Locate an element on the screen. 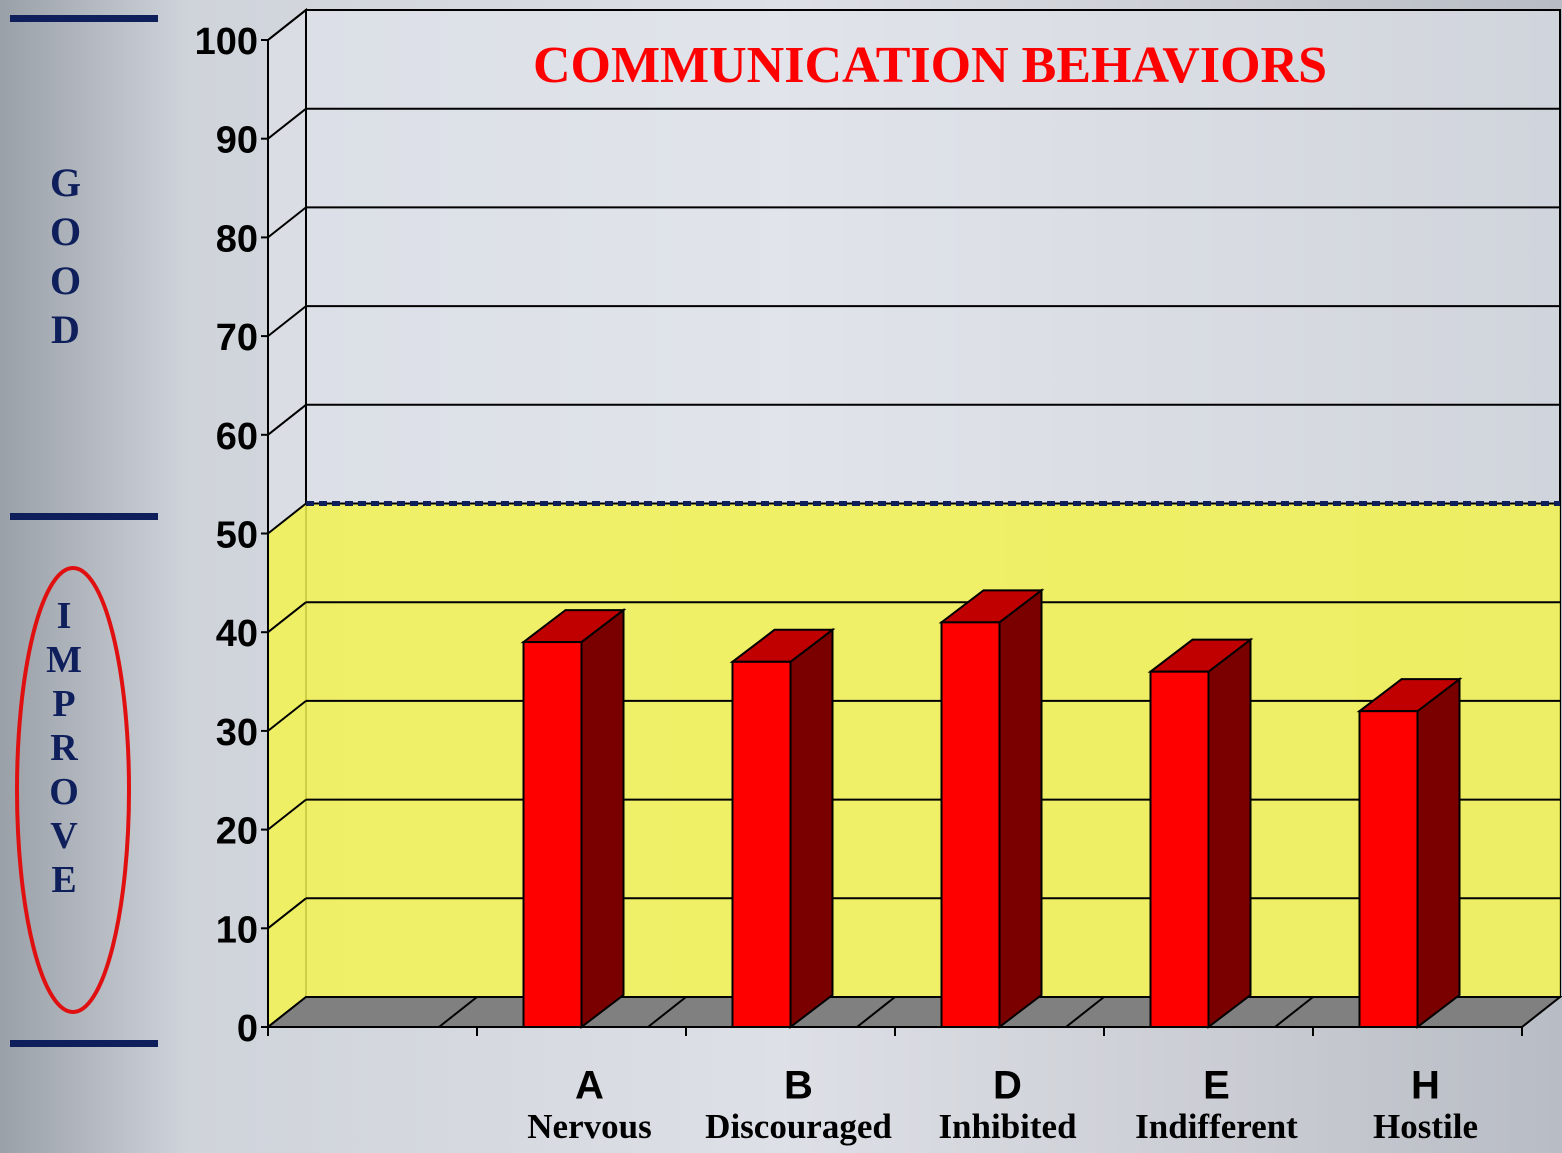 This screenshot has width=1562, height=1153. y-tick-label: 20 is located at coordinates (237, 832).